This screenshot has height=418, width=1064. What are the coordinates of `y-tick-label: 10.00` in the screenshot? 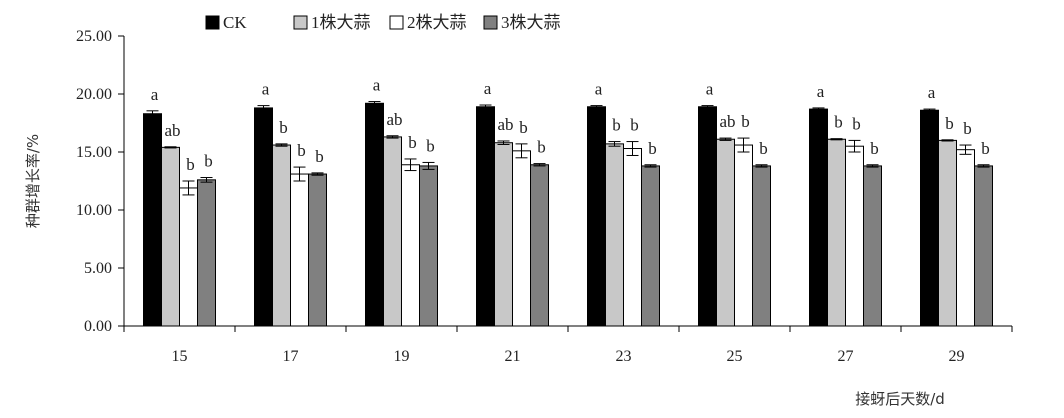 It's located at (94, 210).